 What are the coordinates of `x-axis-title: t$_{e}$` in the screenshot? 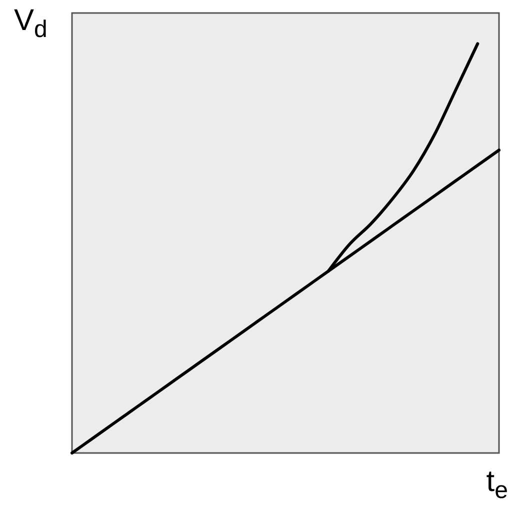 It's located at (497, 484).